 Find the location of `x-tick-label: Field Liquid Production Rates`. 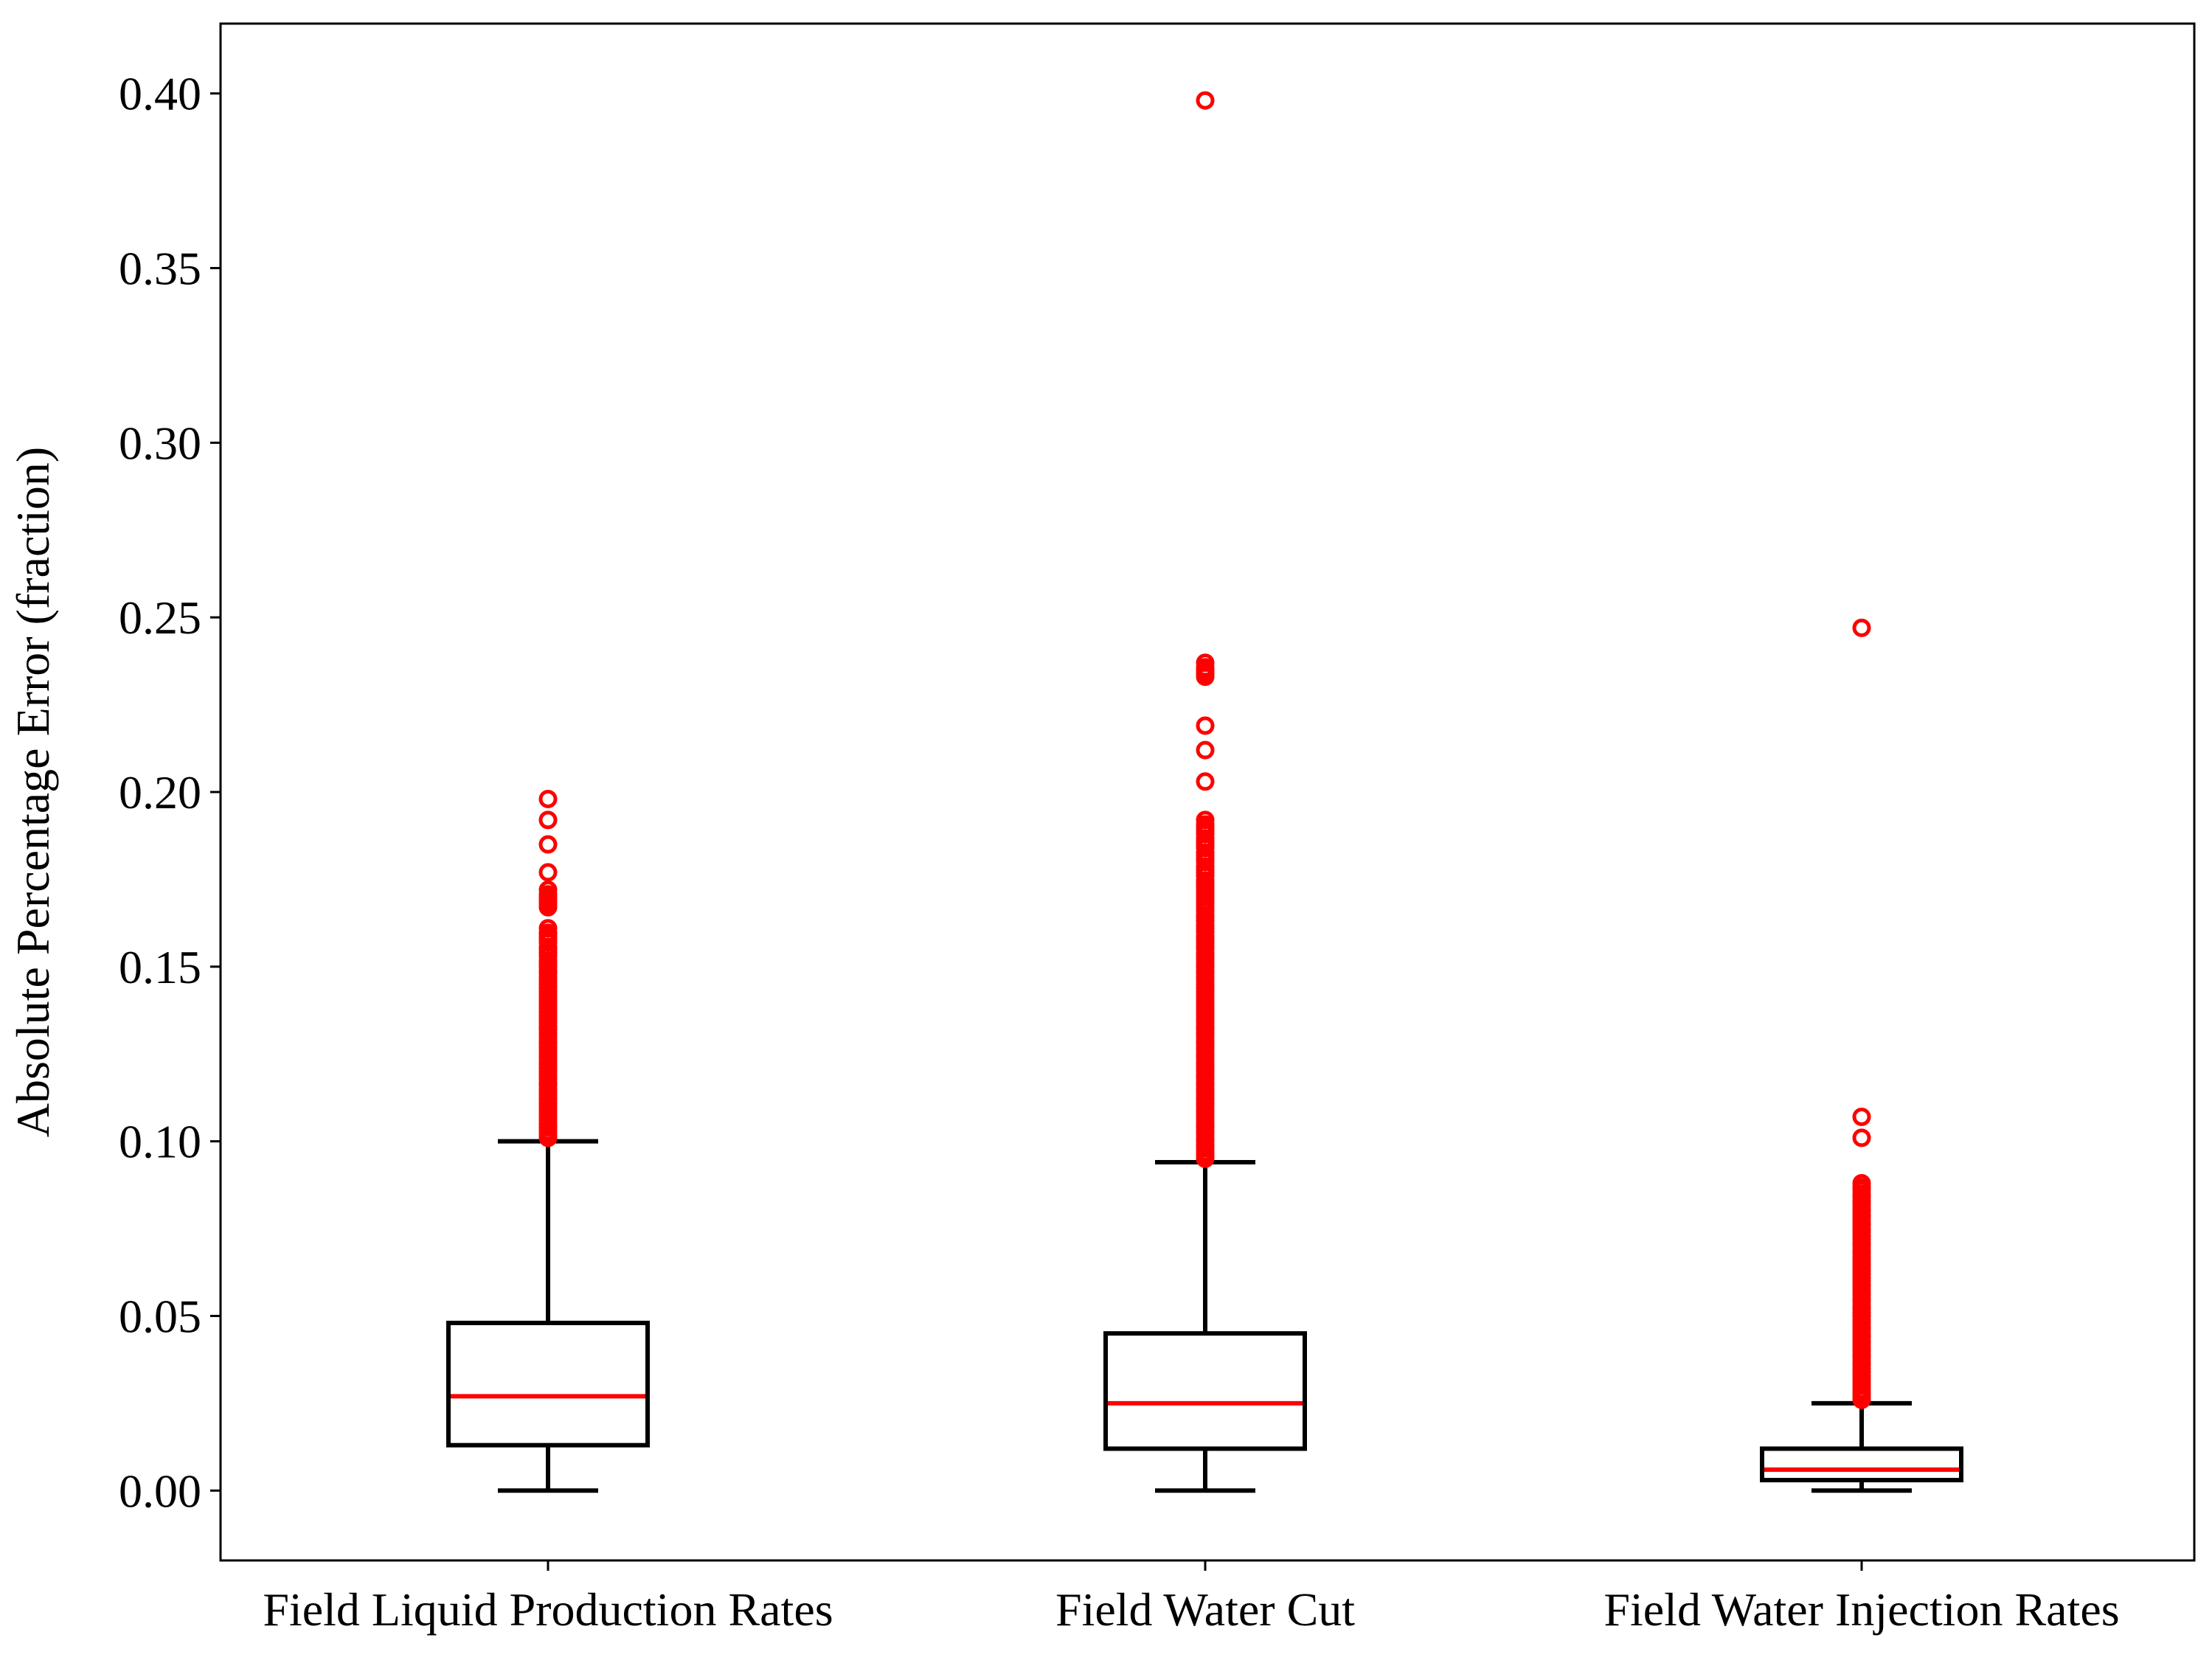

x-tick-label: Field Liquid Production Rates is located at coordinates (548, 1610).